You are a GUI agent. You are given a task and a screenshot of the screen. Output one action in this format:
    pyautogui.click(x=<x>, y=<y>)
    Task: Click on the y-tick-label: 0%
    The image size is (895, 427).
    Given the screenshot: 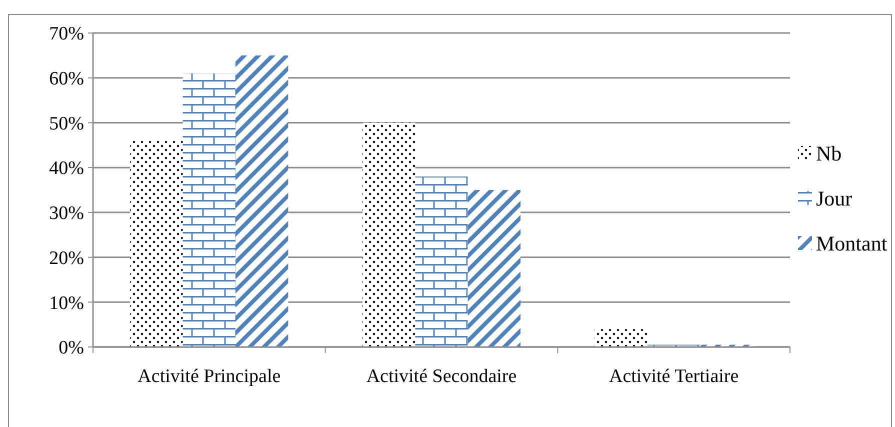 What is the action you would take?
    pyautogui.click(x=71, y=348)
    